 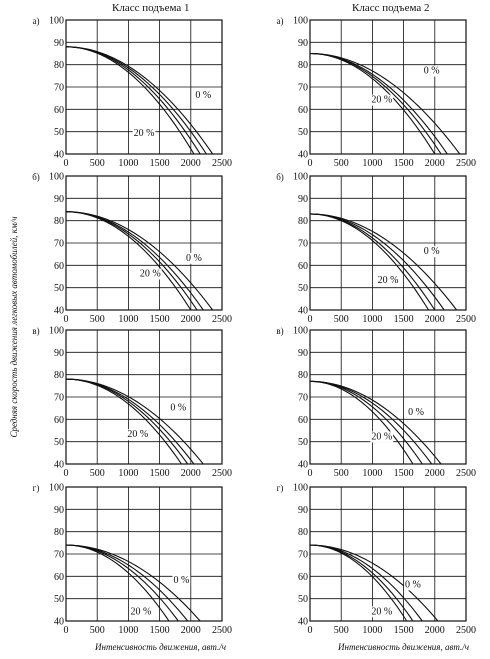 What do you see at coordinates (59, 375) in the screenshot?
I see `panel-5-ytick-label: 80` at bounding box center [59, 375].